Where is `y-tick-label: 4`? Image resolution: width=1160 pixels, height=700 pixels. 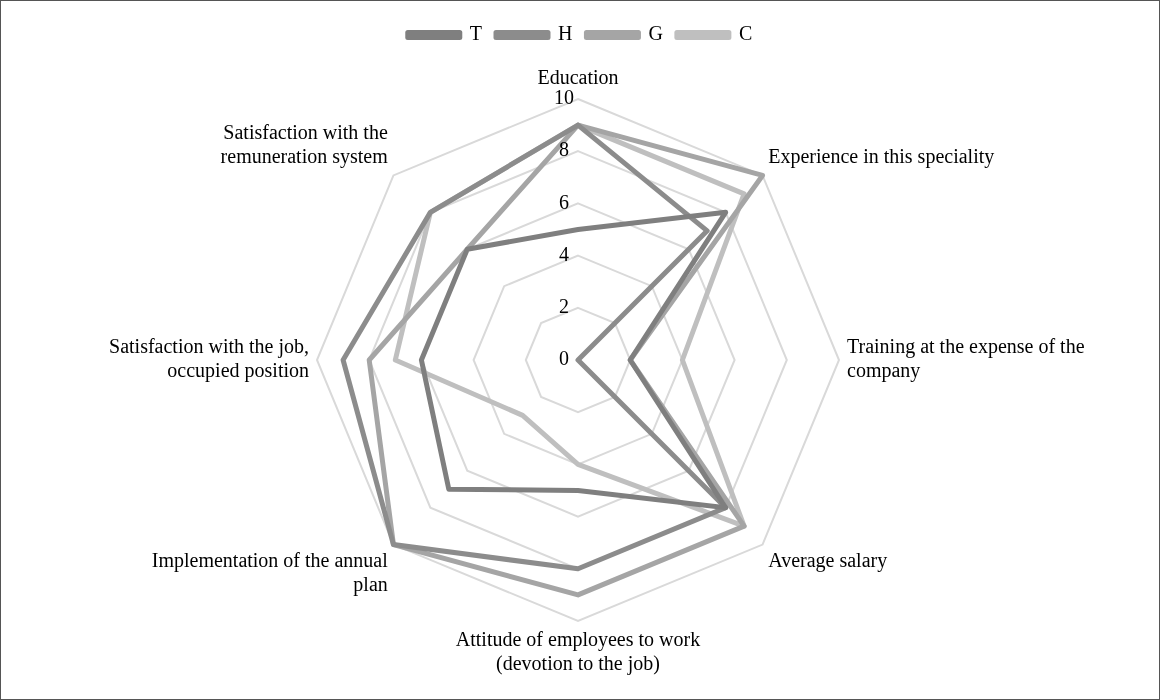 y-tick-label: 4 is located at coordinates (564, 253).